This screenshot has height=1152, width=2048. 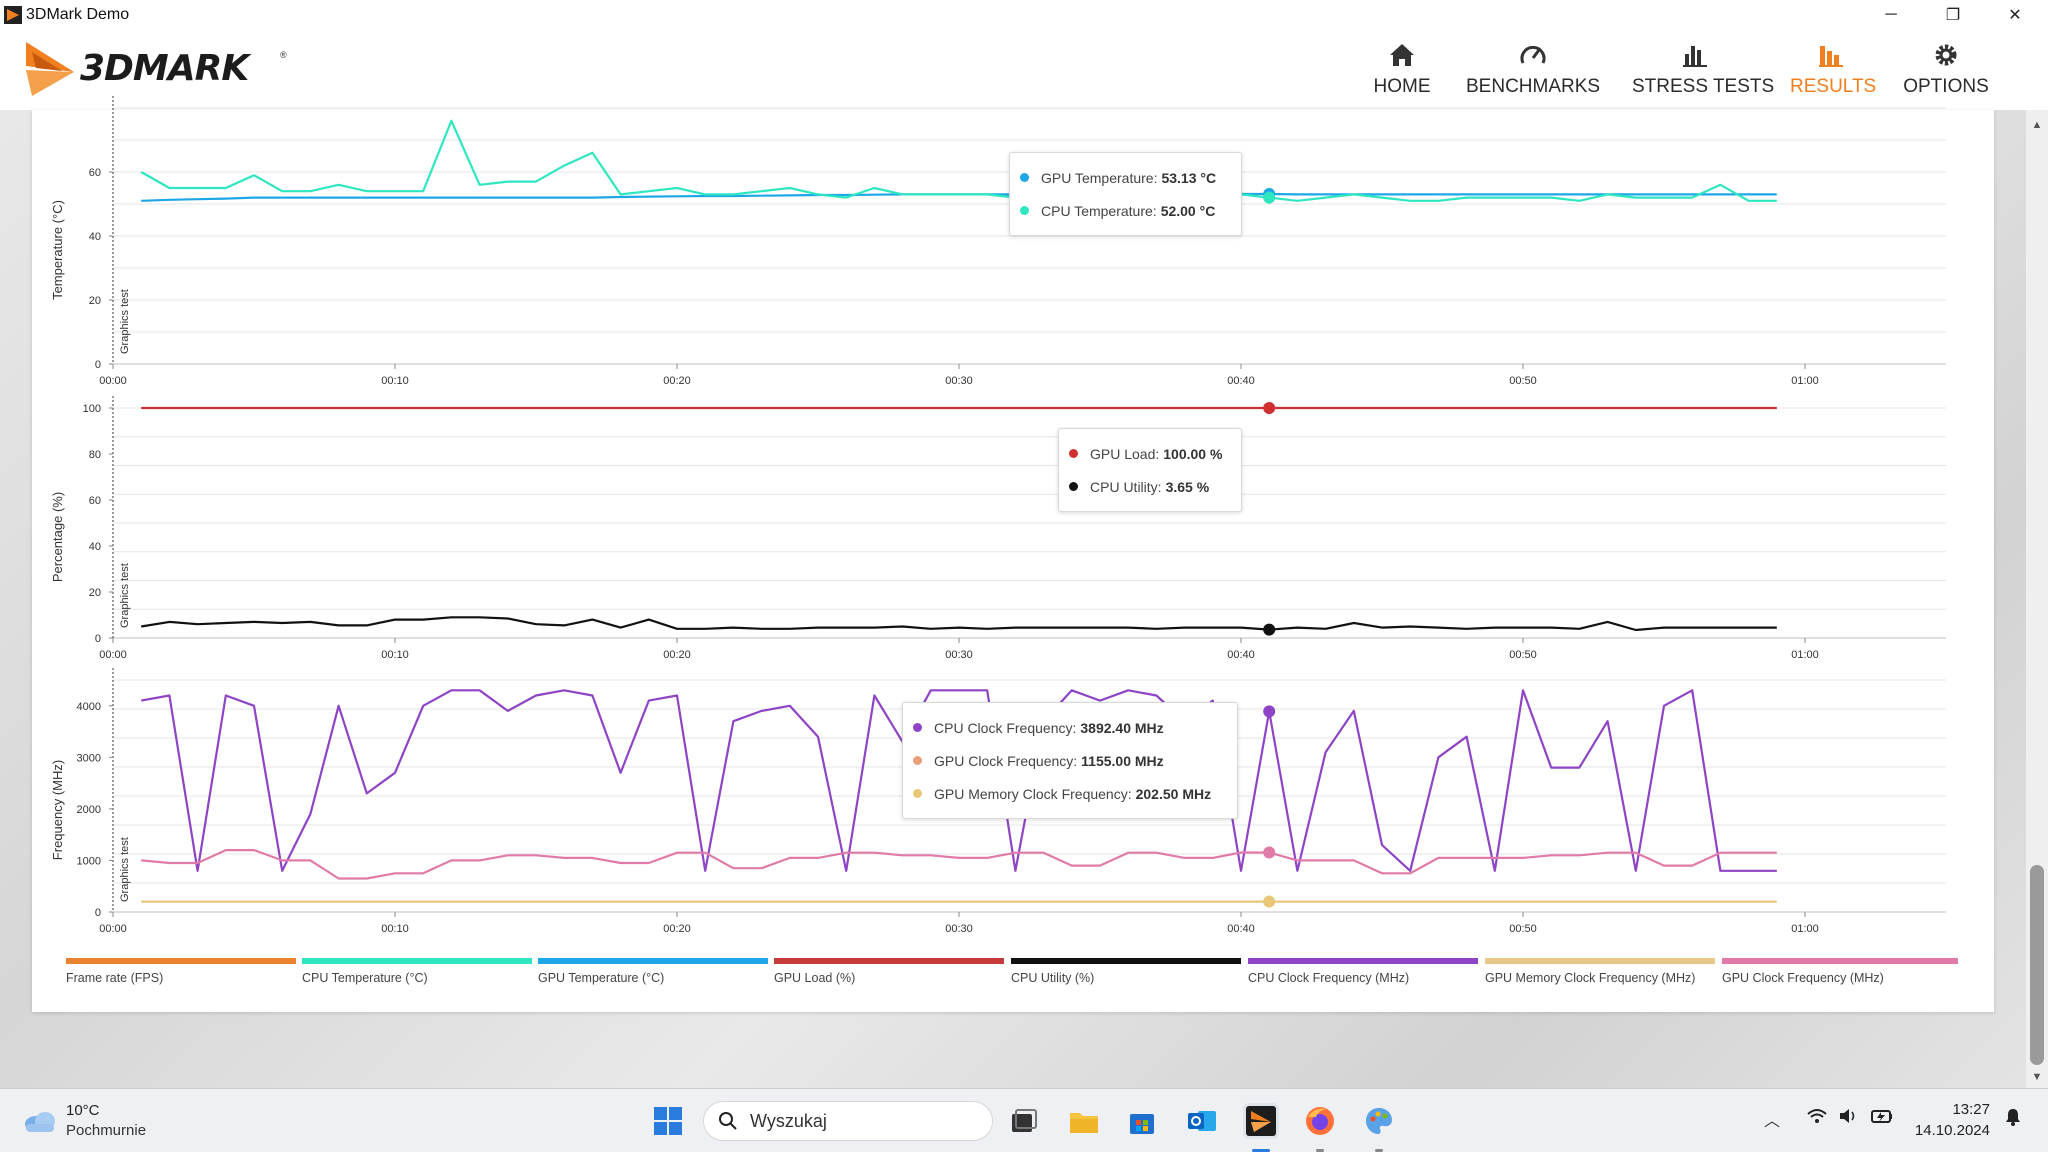 I want to click on nav-benchmarks-label: BENCHMARKS, so click(x=1533, y=86).